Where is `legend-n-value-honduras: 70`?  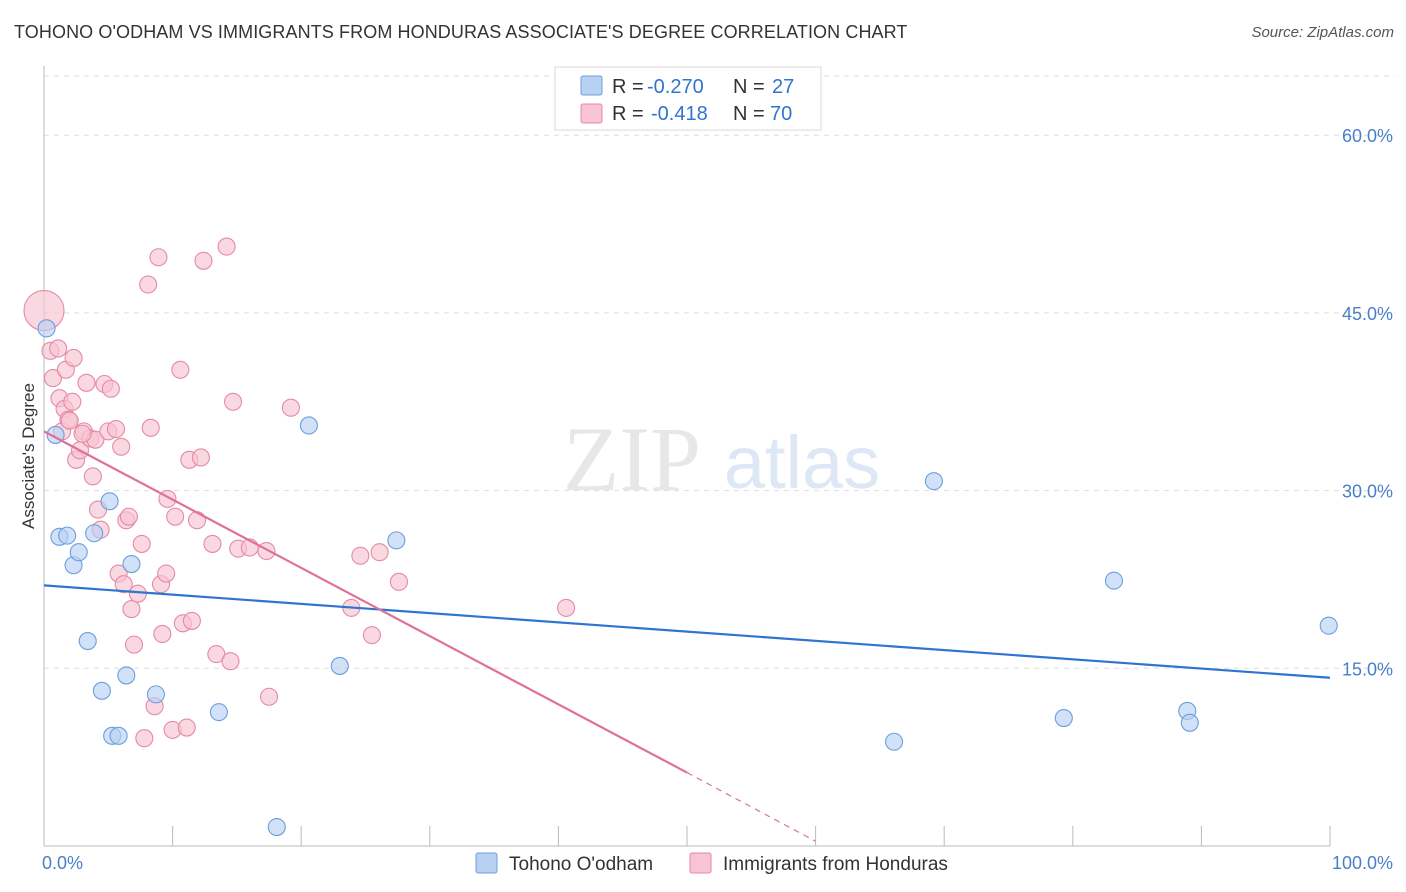 legend-n-value-honduras: 70 is located at coordinates (781, 114).